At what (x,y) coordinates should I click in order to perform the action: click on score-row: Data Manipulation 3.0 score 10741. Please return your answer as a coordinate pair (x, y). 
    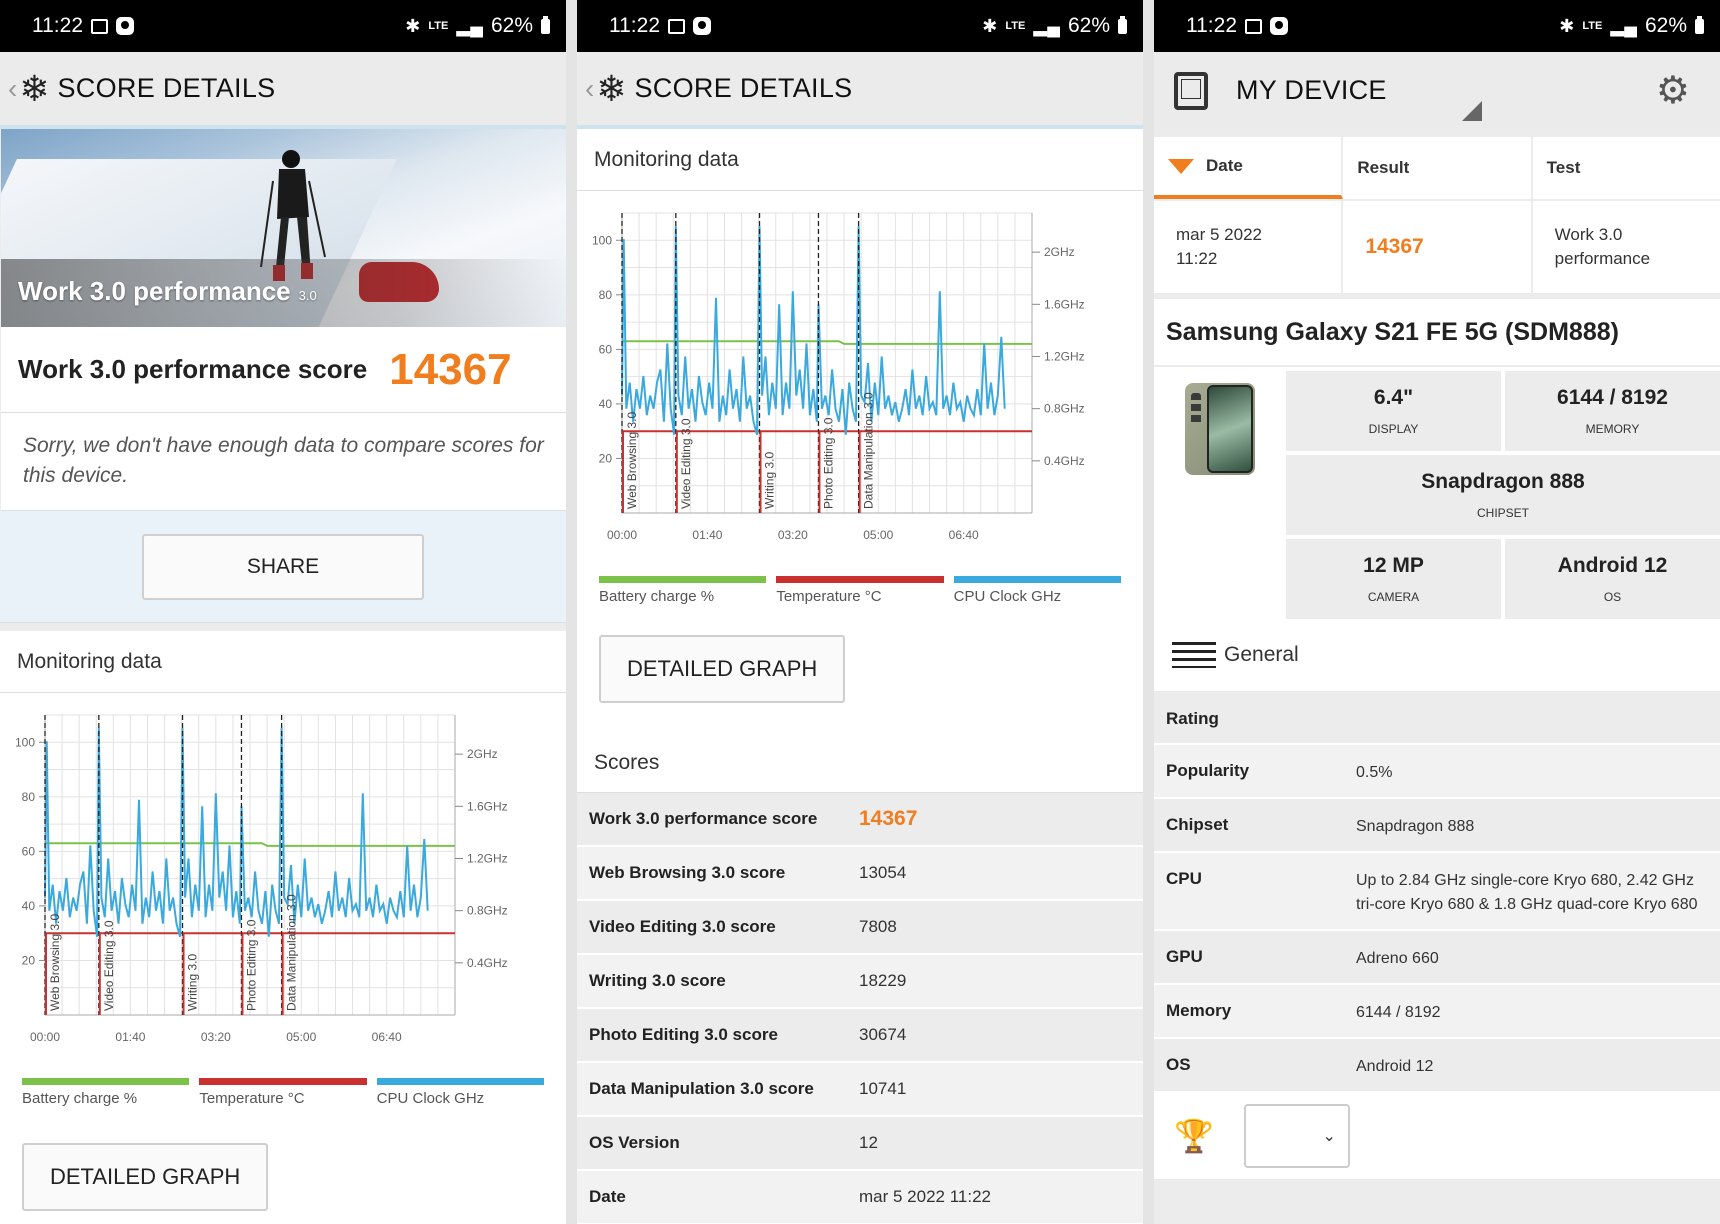
    Looking at the image, I should click on (860, 1090).